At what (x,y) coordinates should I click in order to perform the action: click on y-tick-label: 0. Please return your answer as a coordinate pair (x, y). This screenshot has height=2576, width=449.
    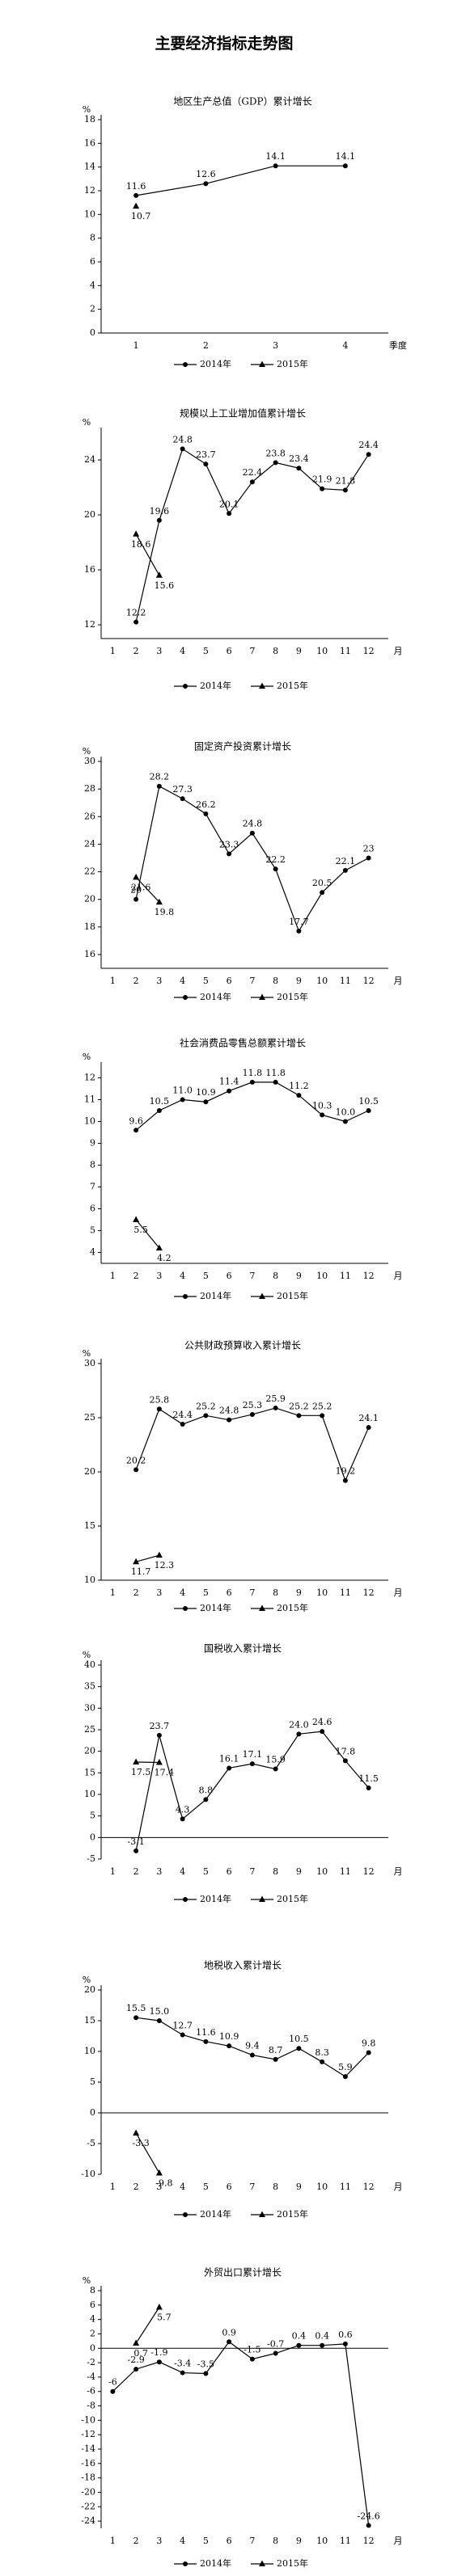
    Looking at the image, I should click on (92, 1837).